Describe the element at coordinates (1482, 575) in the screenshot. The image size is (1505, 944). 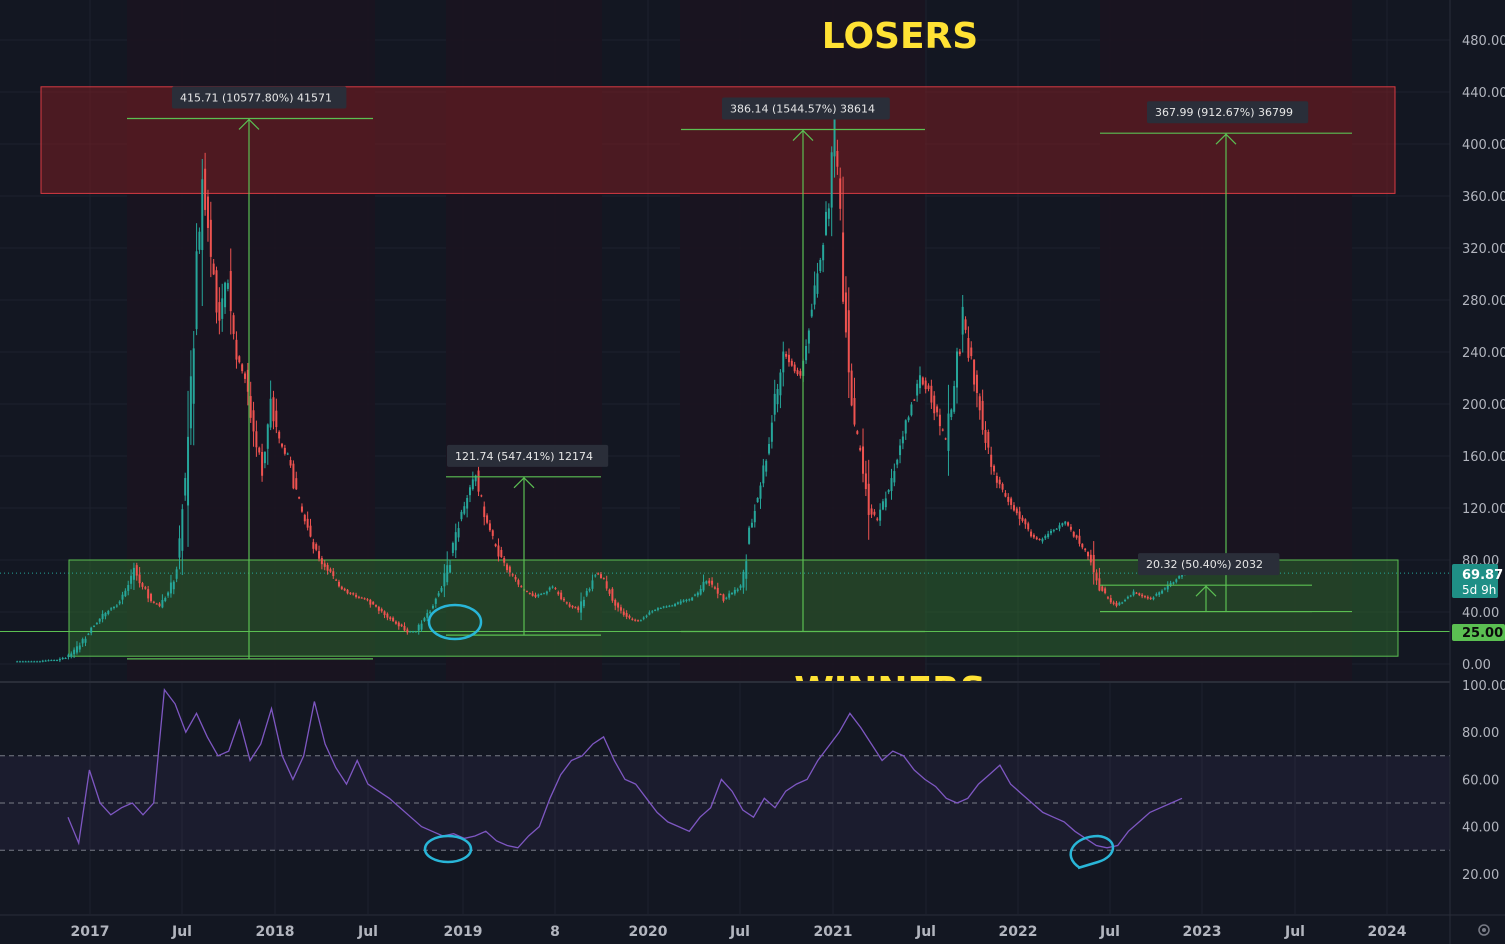
I see `current-price-value: 69.87` at that location.